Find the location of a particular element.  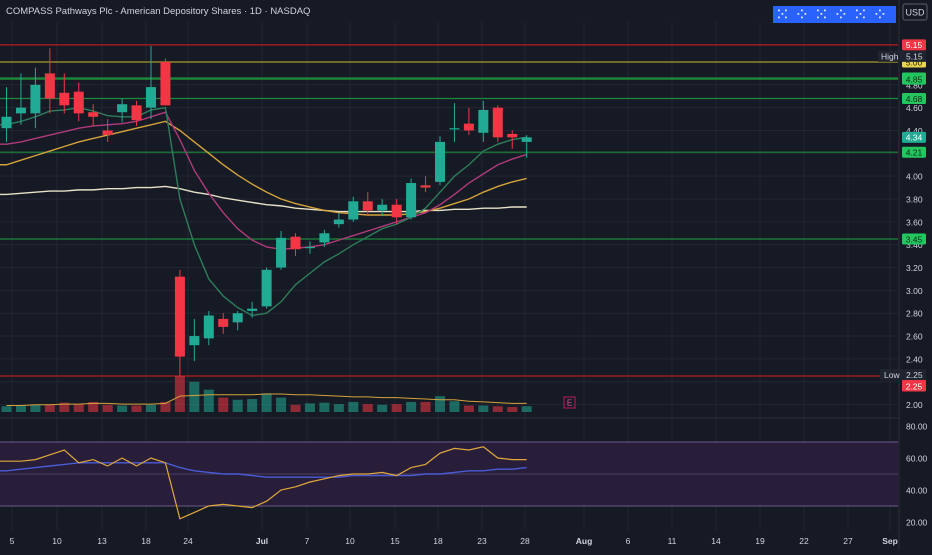

time-tick-label: Sep is located at coordinates (890, 541).